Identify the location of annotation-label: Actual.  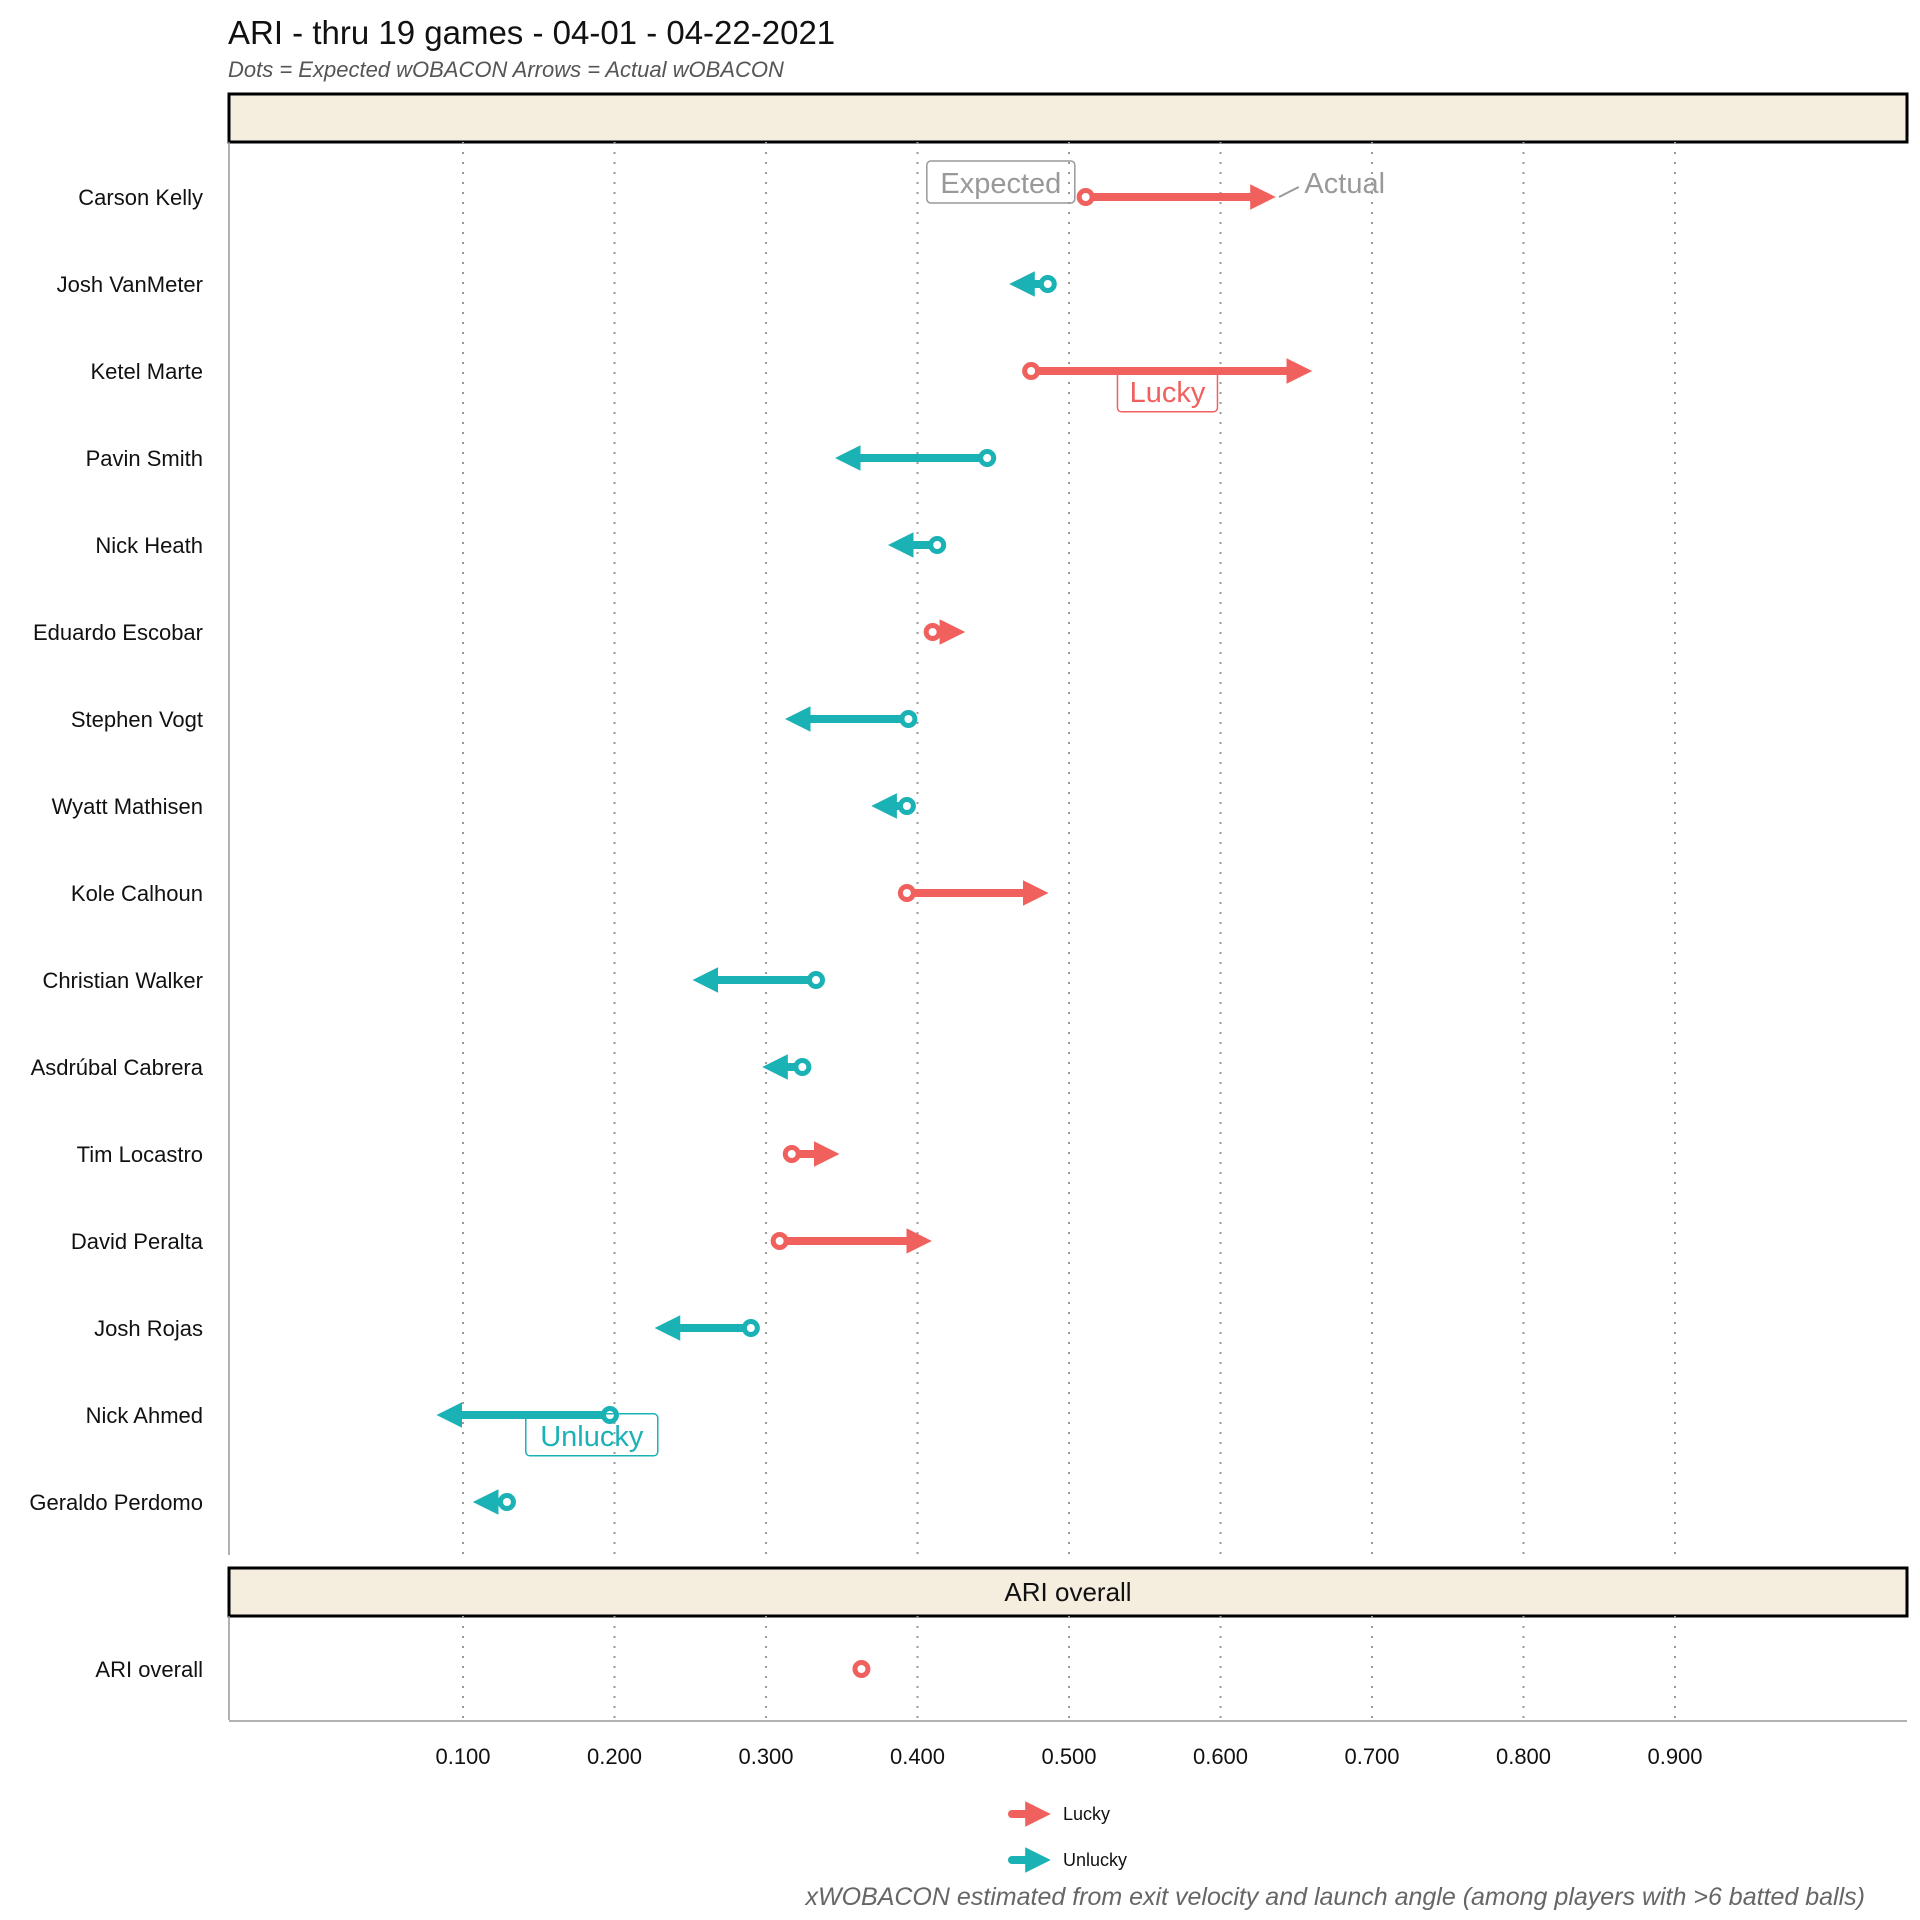
(1344, 184).